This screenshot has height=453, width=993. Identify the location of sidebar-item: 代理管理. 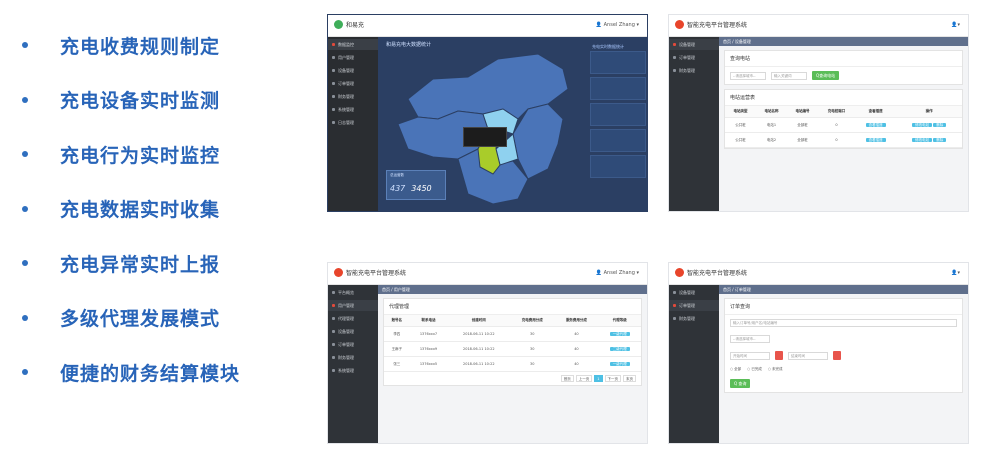
(353, 318).